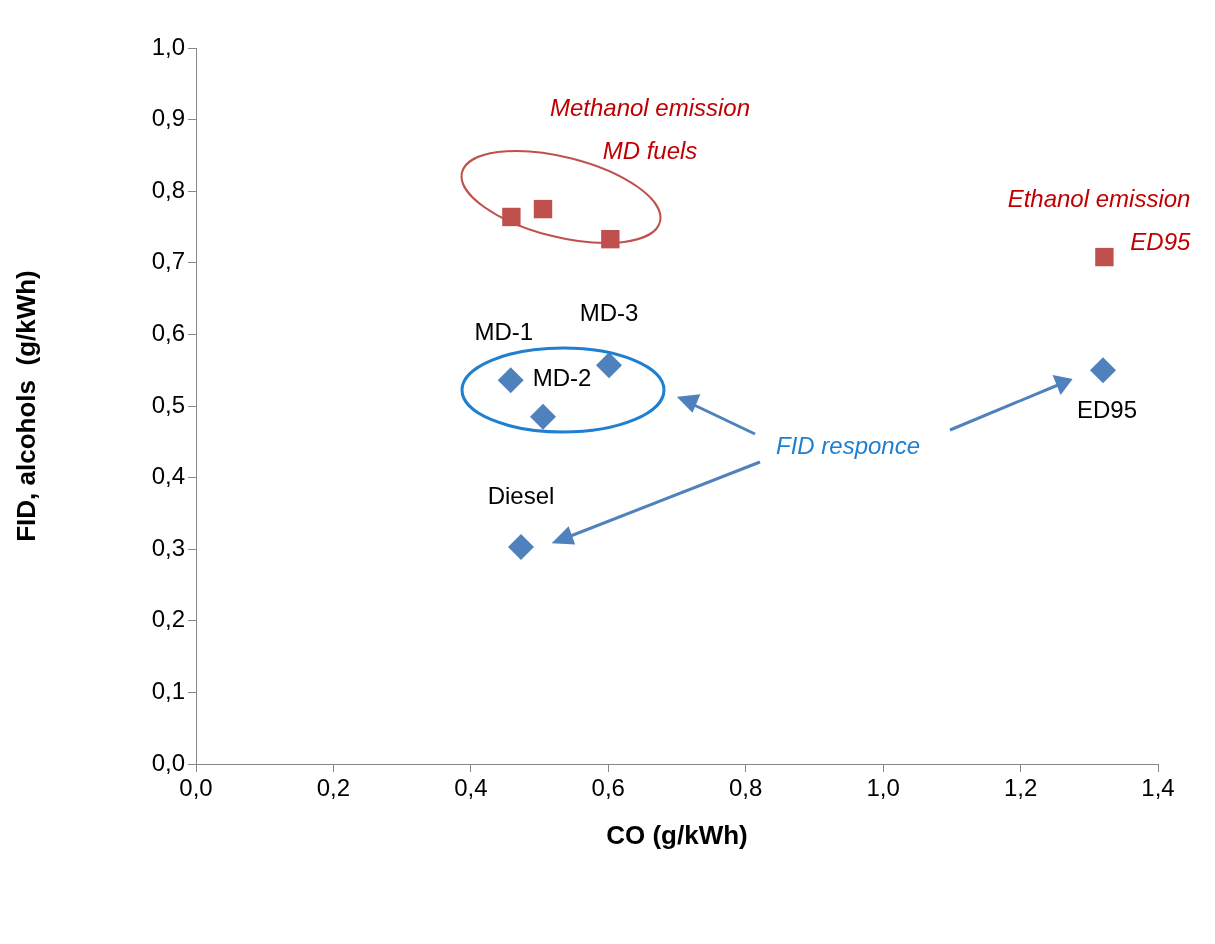 The height and width of the screenshot is (944, 1215). Describe the element at coordinates (168, 619) in the screenshot. I see `y-tick-label: 0,2` at that location.